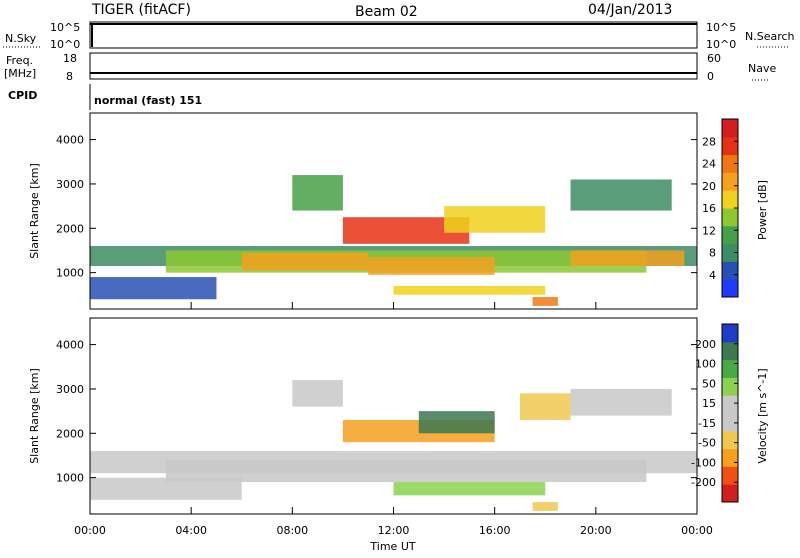 The height and width of the screenshot is (558, 800). I want to click on nsky-tick-bottom: 10^0, so click(65, 44).